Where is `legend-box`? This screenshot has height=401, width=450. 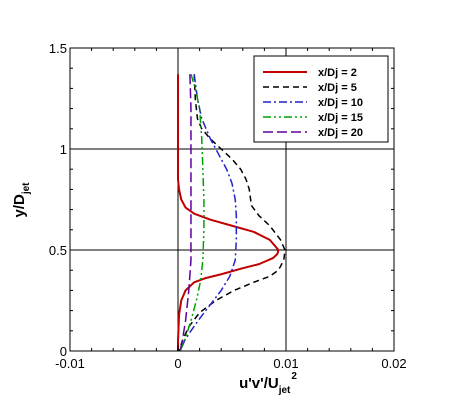
legend-box is located at coordinates (321, 99).